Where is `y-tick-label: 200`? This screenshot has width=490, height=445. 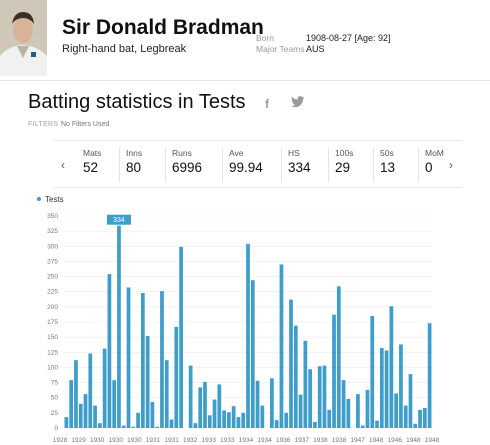
y-tick-label: 200 is located at coordinates (52, 307).